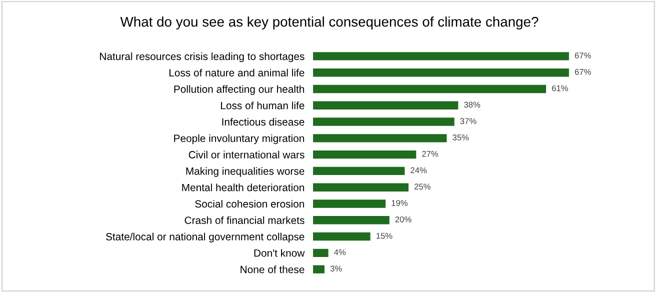 The width and height of the screenshot is (659, 300). Describe the element at coordinates (403, 219) in the screenshot. I see `data-label: 20%` at that location.